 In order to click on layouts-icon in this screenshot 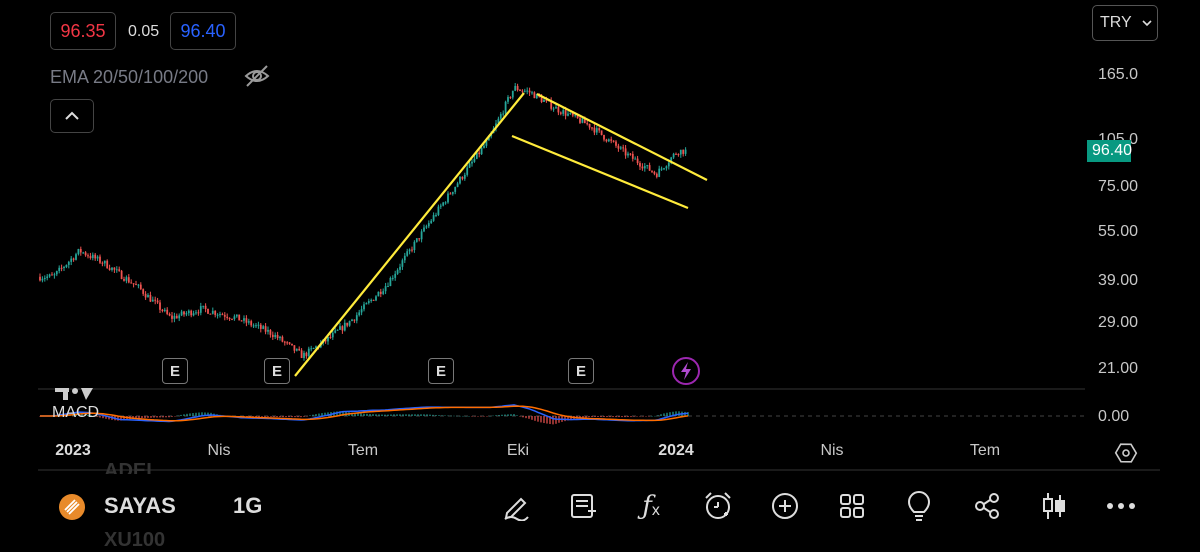, I will do `click(852, 506)`.